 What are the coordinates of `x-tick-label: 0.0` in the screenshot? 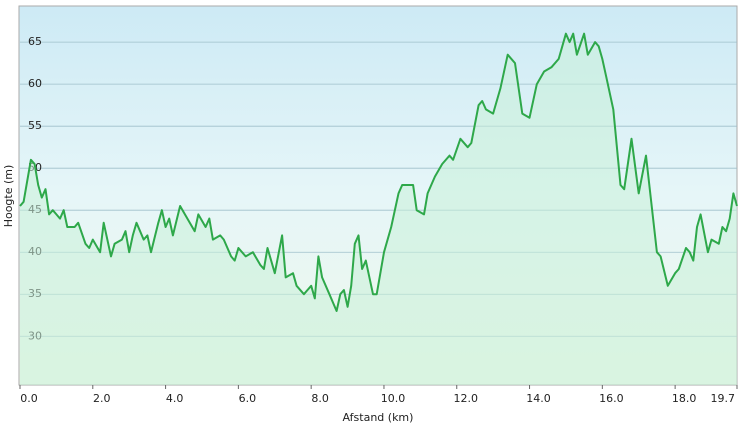 It's located at (29, 398).